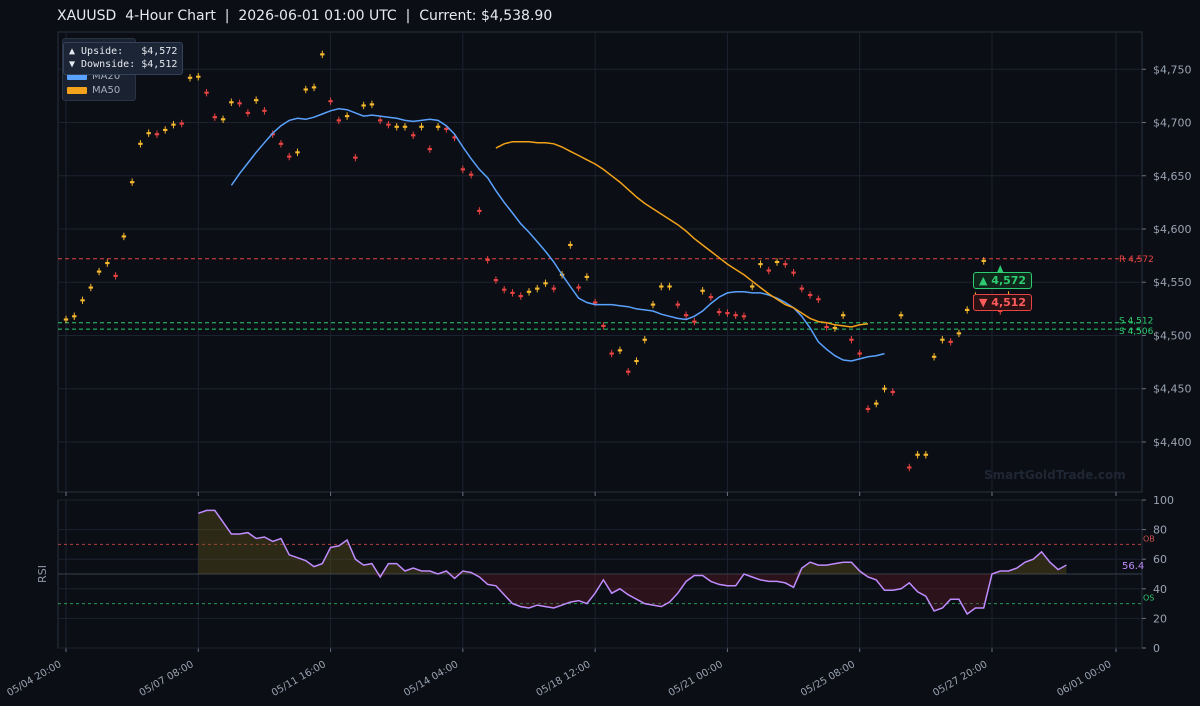  I want to click on price-tick-label: $4,750, so click(1172, 69).